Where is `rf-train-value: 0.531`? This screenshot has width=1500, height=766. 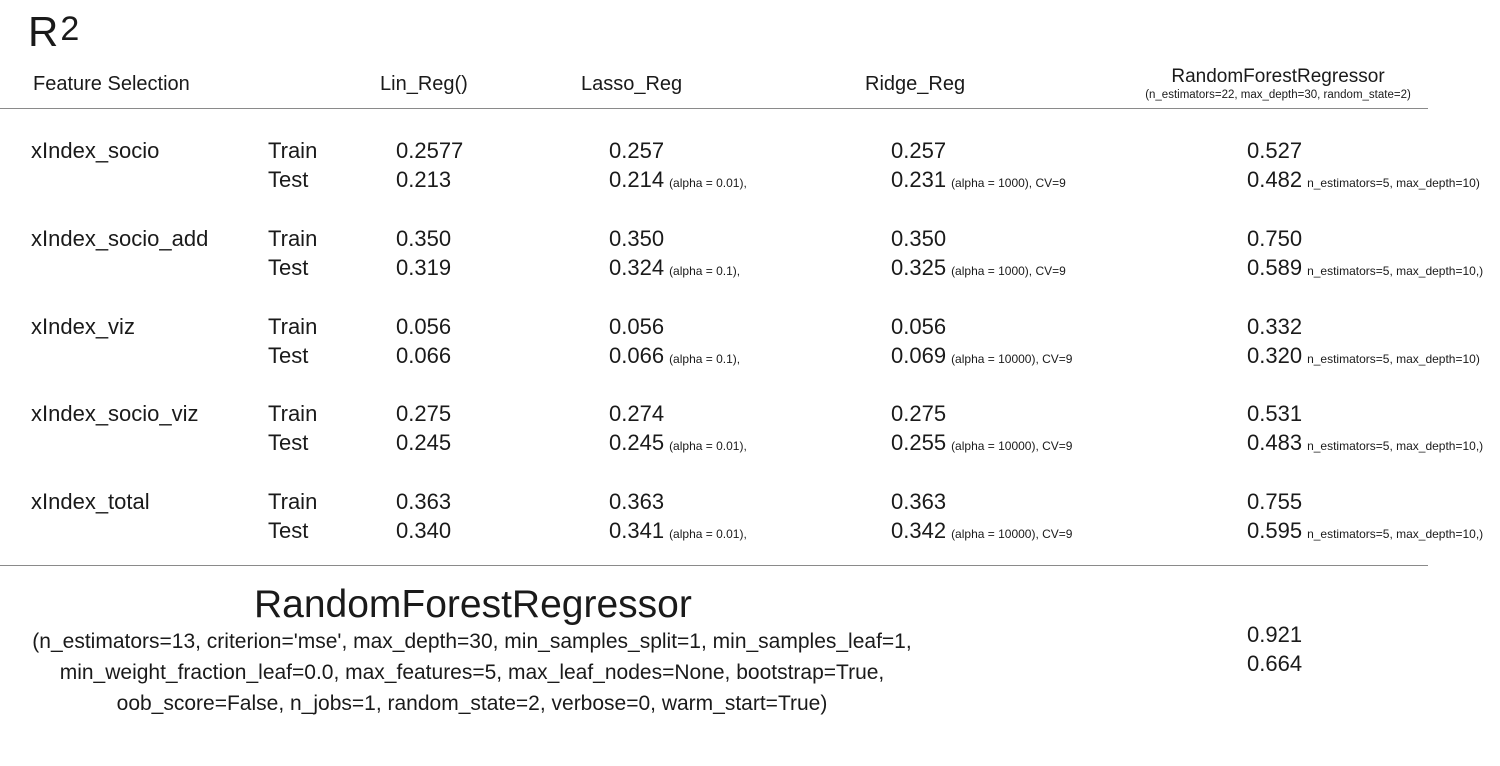 rf-train-value: 0.531 is located at coordinates (1275, 413).